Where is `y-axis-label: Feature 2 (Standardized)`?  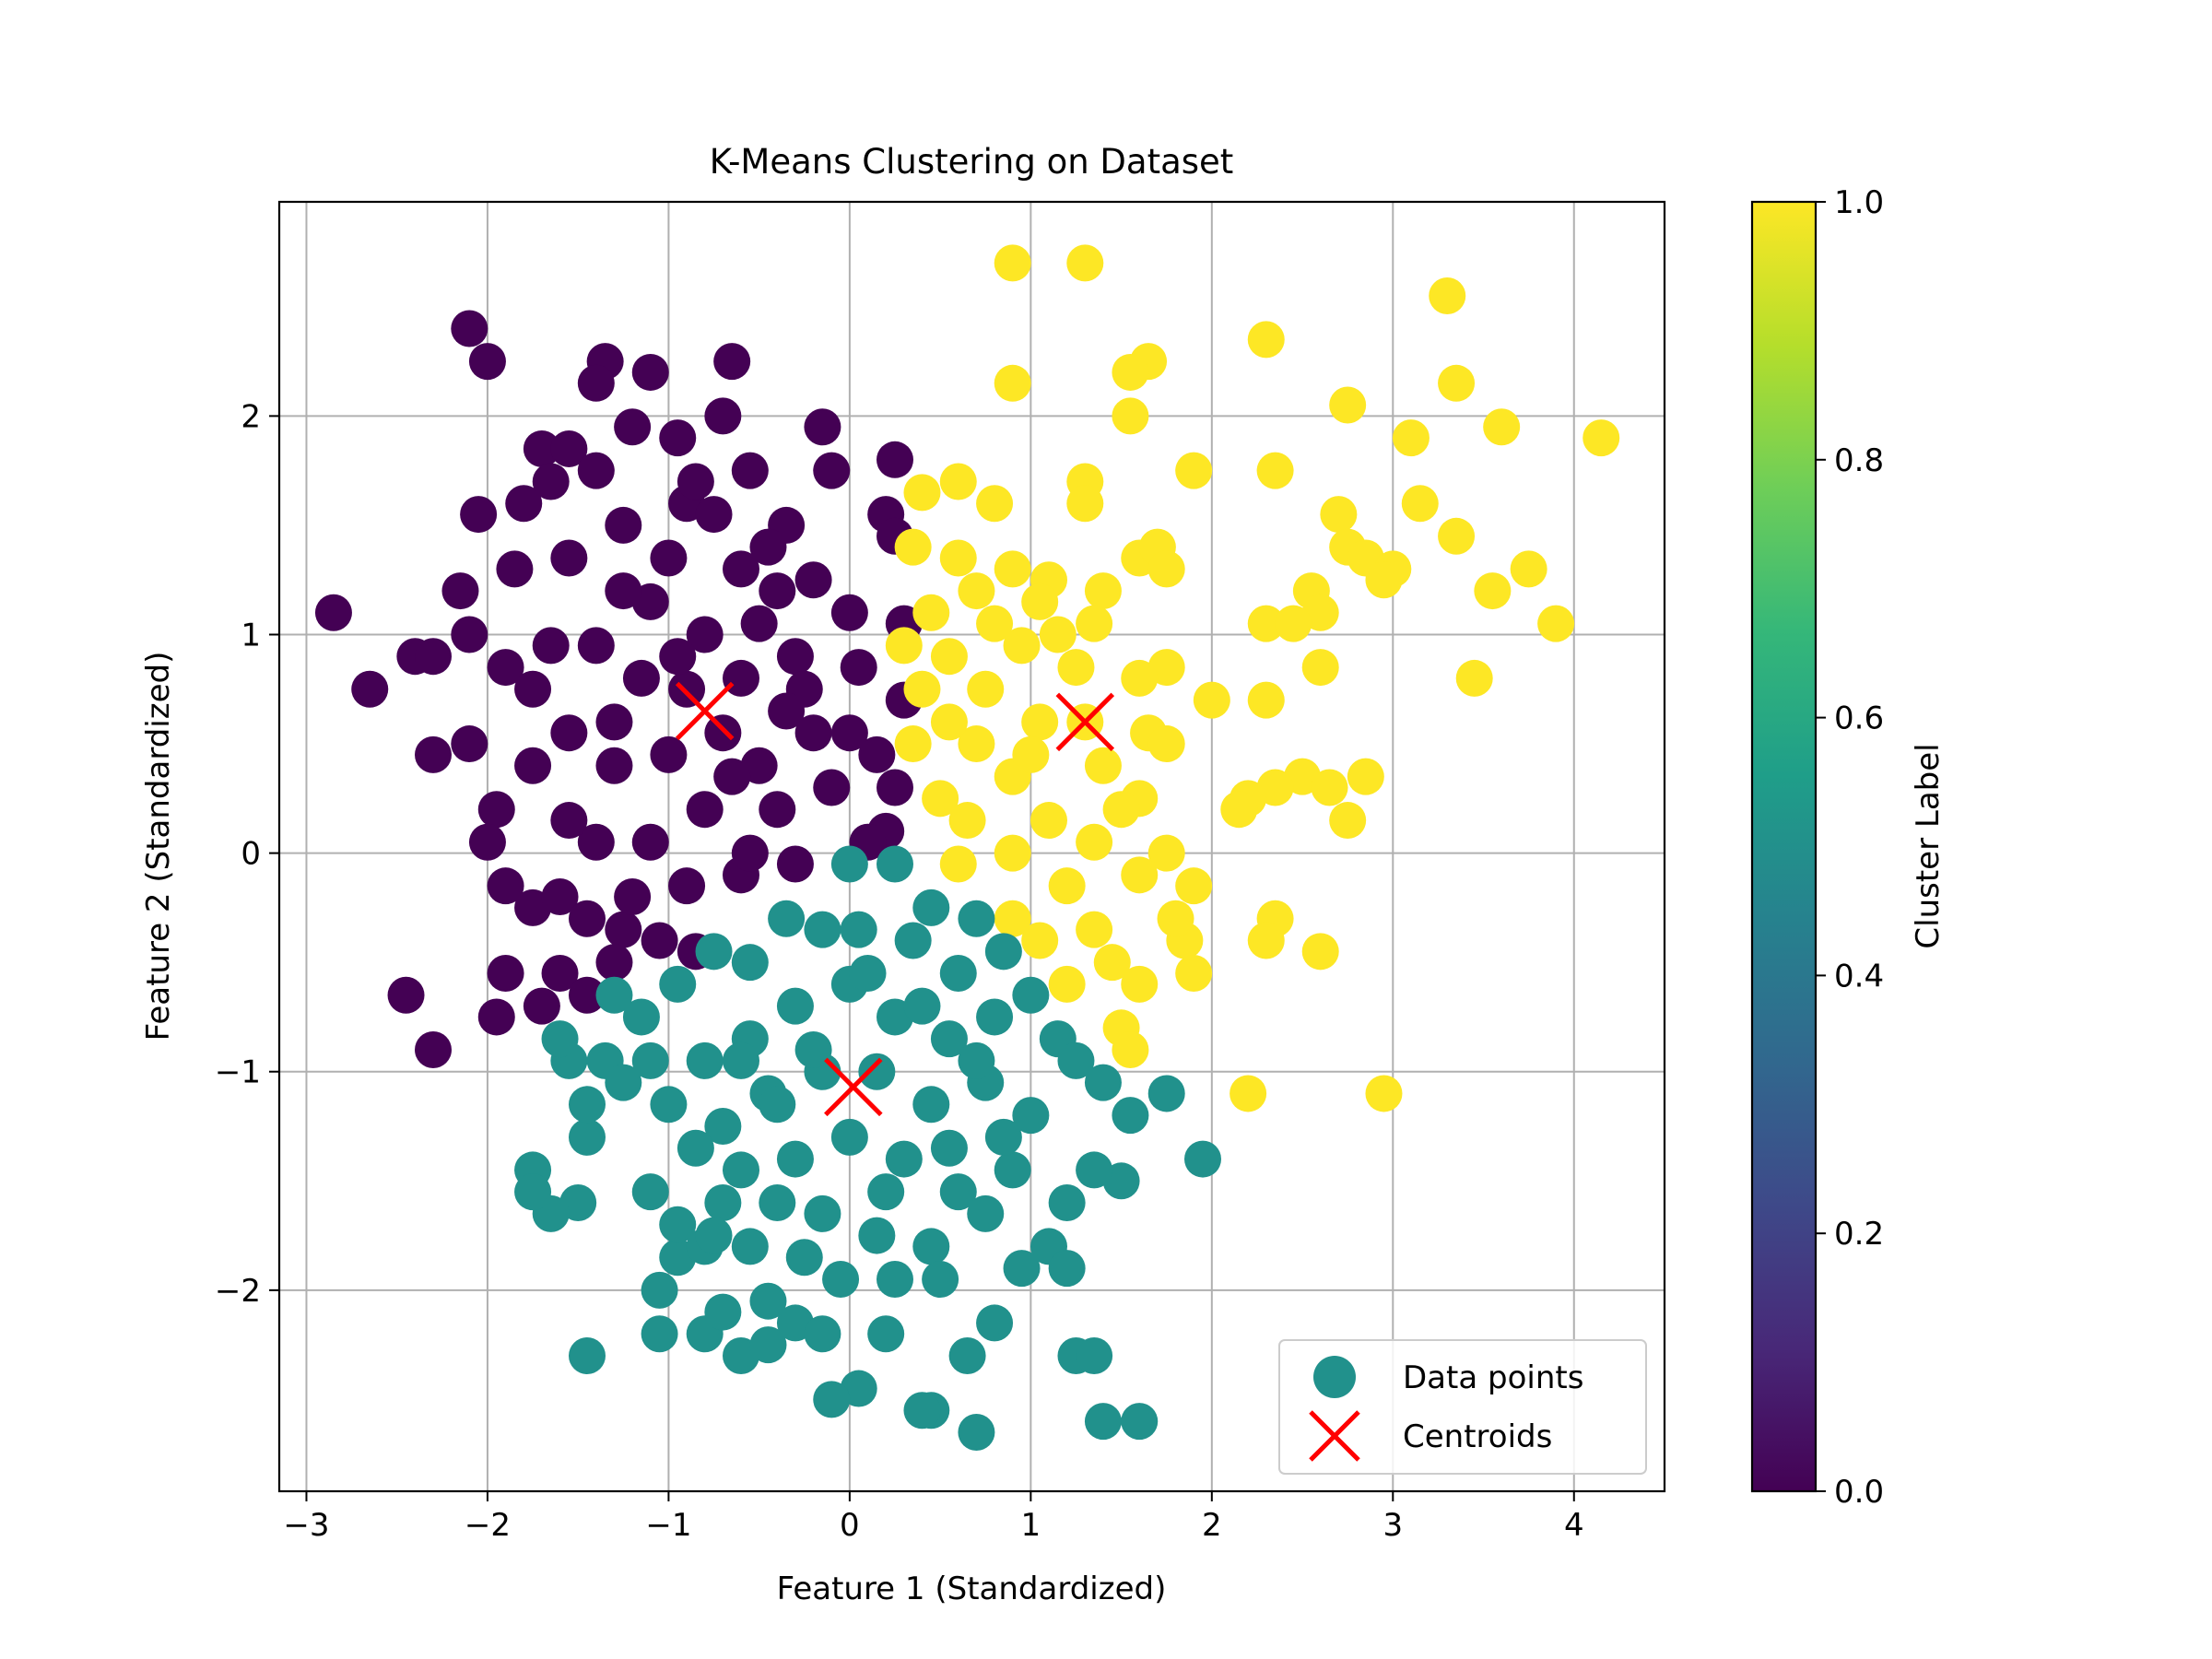 y-axis-label: Feature 2 (Standardized) is located at coordinates (158, 846).